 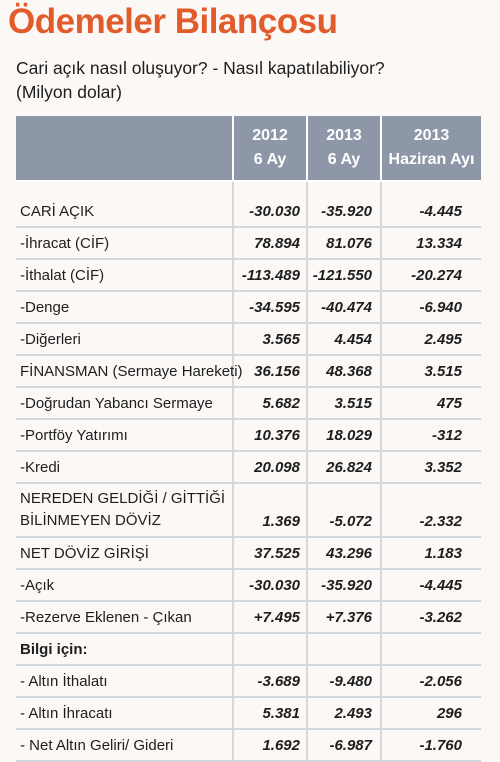 What do you see at coordinates (277, 467) in the screenshot?
I see `row-value: 20.098` at bounding box center [277, 467].